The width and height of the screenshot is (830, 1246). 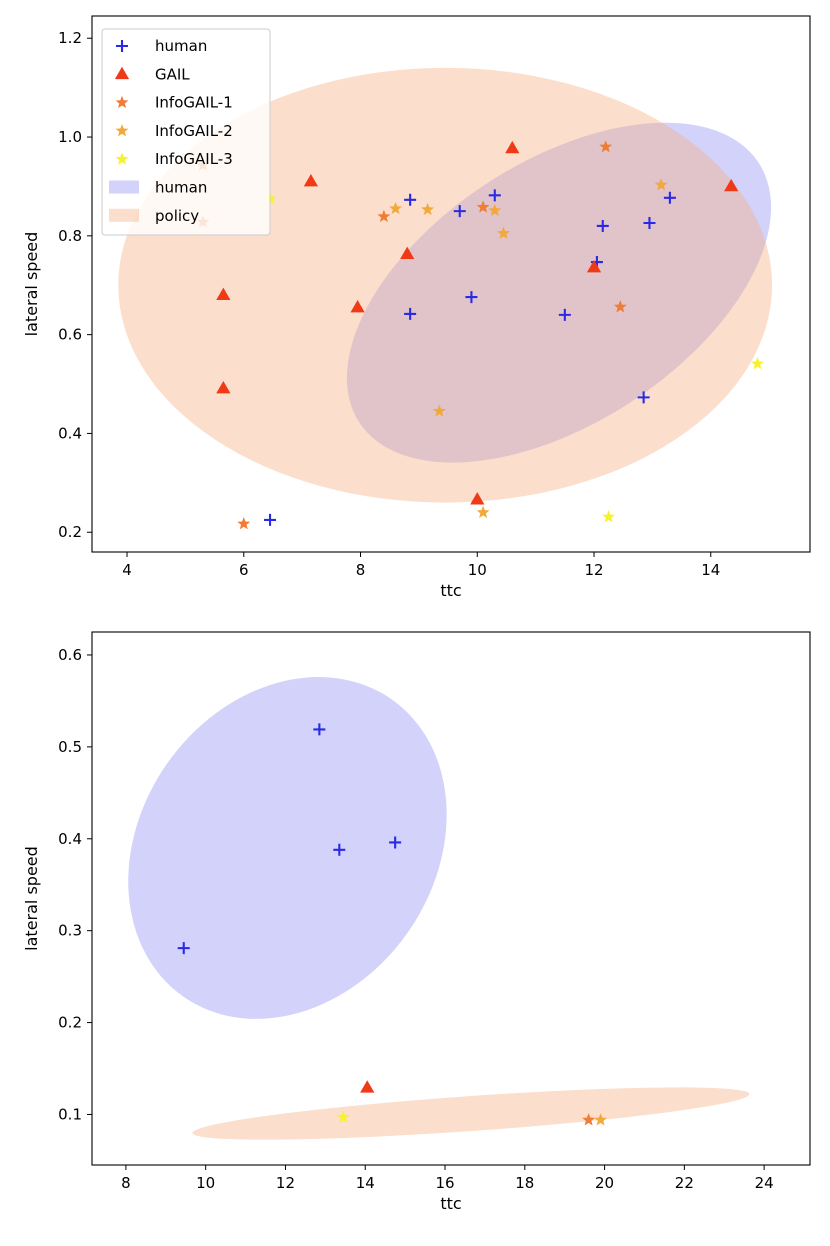 What do you see at coordinates (604, 1183) in the screenshot?
I see `x-tick-label: 20` at bounding box center [604, 1183].